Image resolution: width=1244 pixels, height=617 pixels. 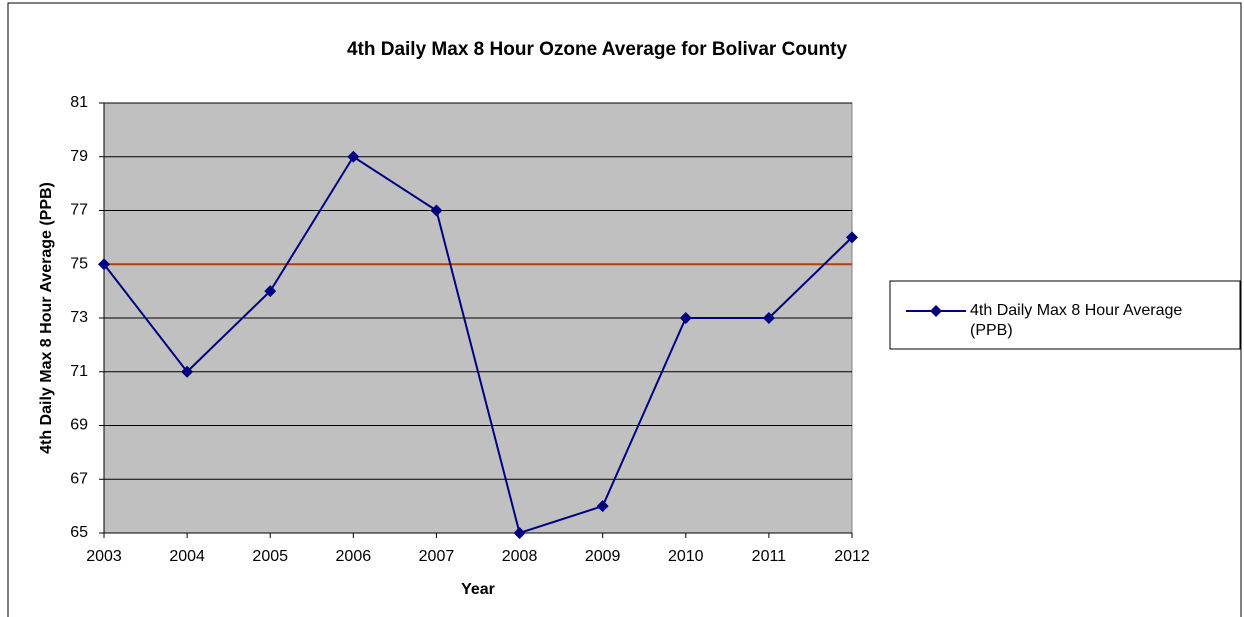 I want to click on x-tick-label: 2011, so click(x=769, y=556).